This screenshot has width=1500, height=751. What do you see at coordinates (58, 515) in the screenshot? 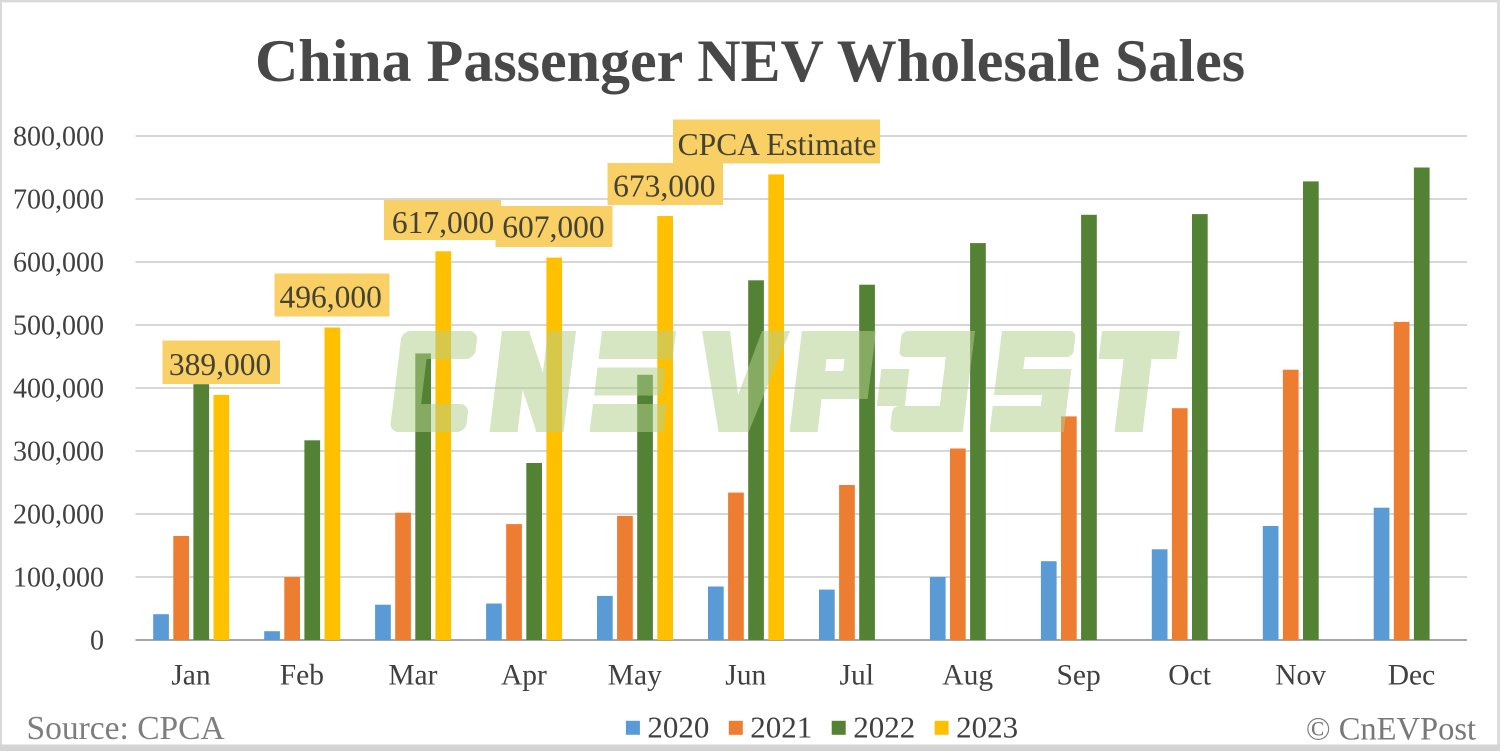
I see `svg-text: 200,000` at bounding box center [58, 515].